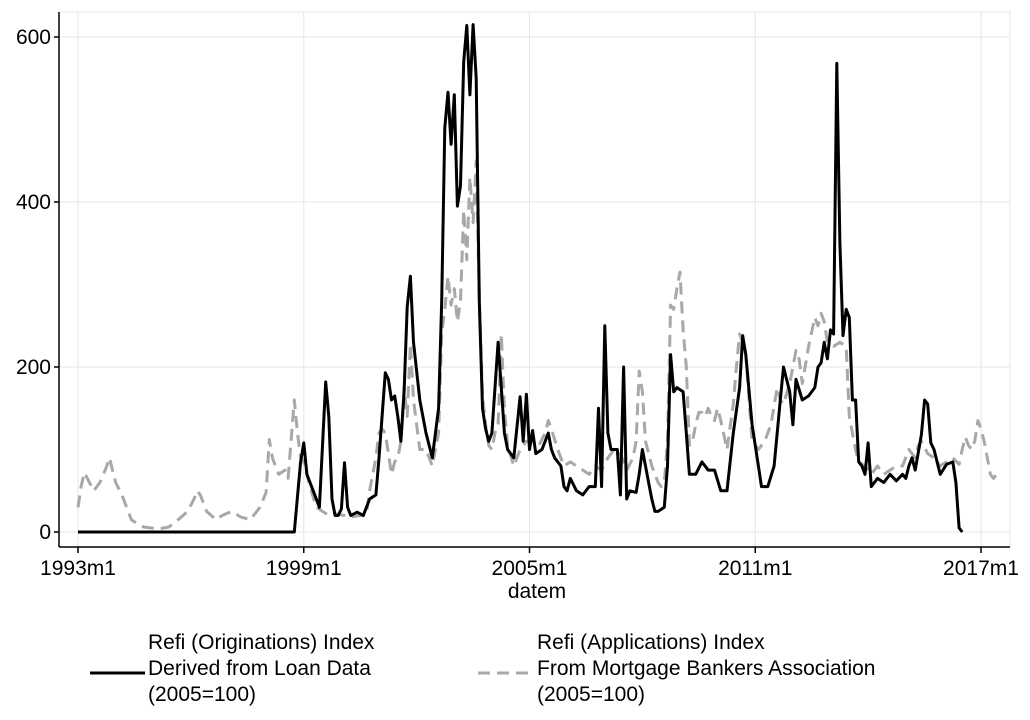  What do you see at coordinates (45, 532) in the screenshot?
I see `y-tick-label: 0` at bounding box center [45, 532].